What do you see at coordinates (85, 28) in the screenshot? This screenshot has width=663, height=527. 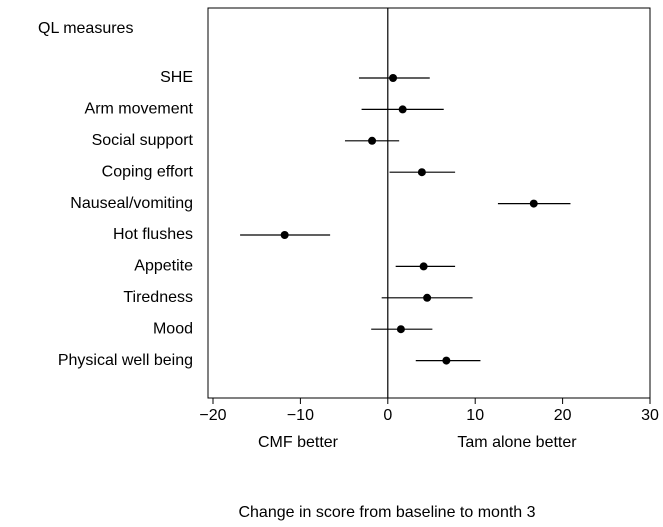 I see `category-header: QL measures` at bounding box center [85, 28].